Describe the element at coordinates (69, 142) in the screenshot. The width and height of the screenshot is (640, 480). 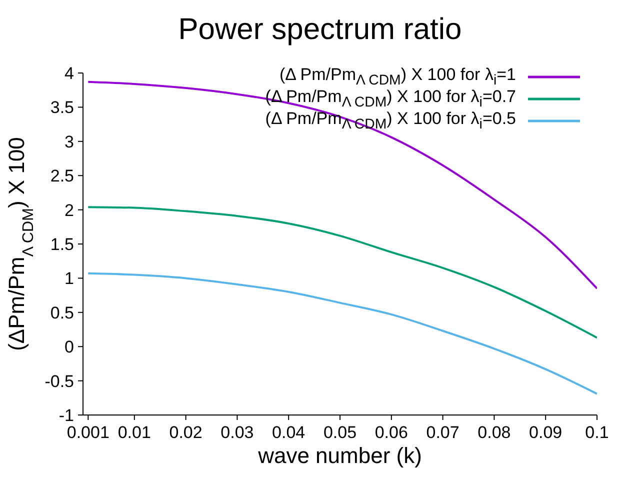
I see `y-tick-label: 3` at that location.